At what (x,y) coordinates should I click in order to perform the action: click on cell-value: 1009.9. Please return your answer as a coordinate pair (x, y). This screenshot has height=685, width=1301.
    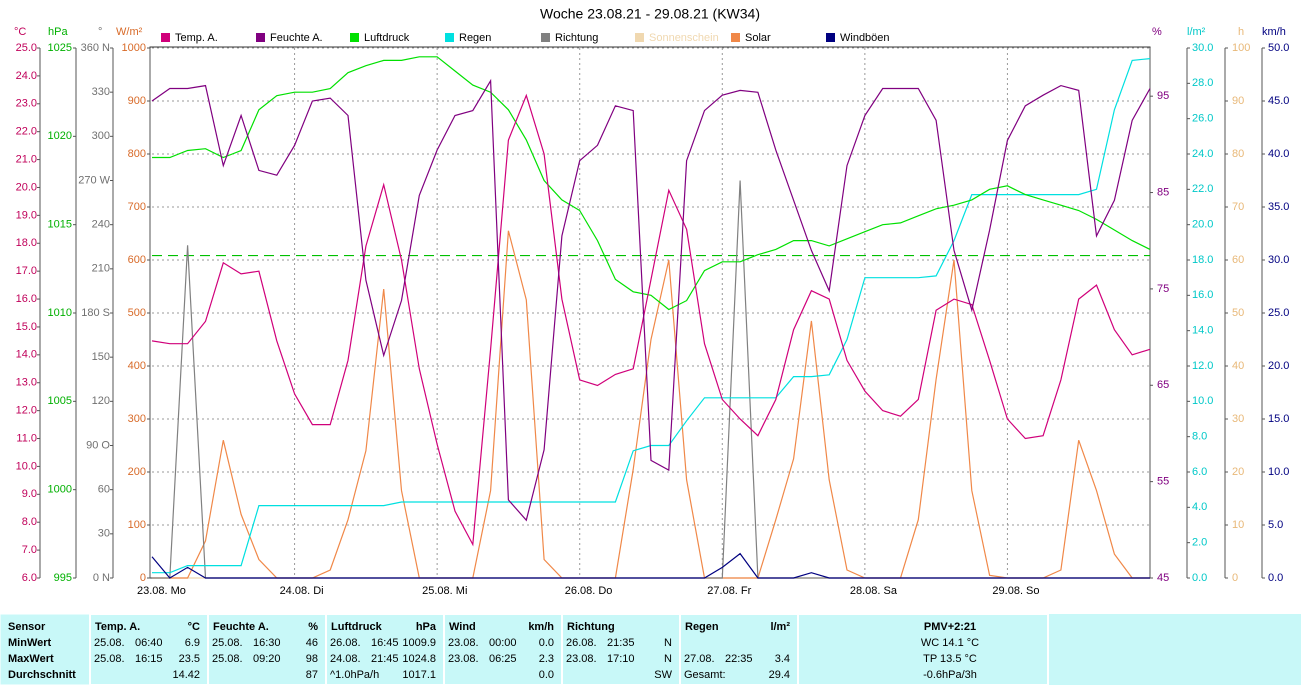
    Looking at the image, I should click on (419, 643).